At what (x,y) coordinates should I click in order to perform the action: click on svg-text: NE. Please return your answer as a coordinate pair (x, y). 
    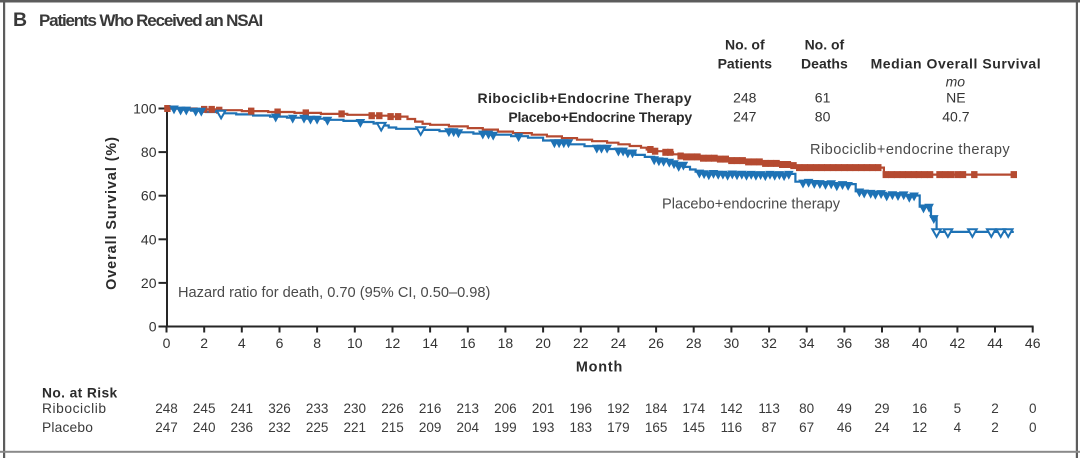
    Looking at the image, I should click on (955, 98).